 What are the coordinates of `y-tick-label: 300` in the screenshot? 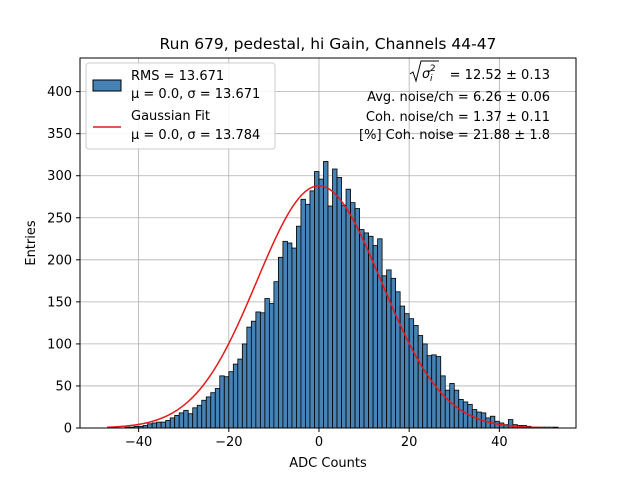 It's located at (59, 176).